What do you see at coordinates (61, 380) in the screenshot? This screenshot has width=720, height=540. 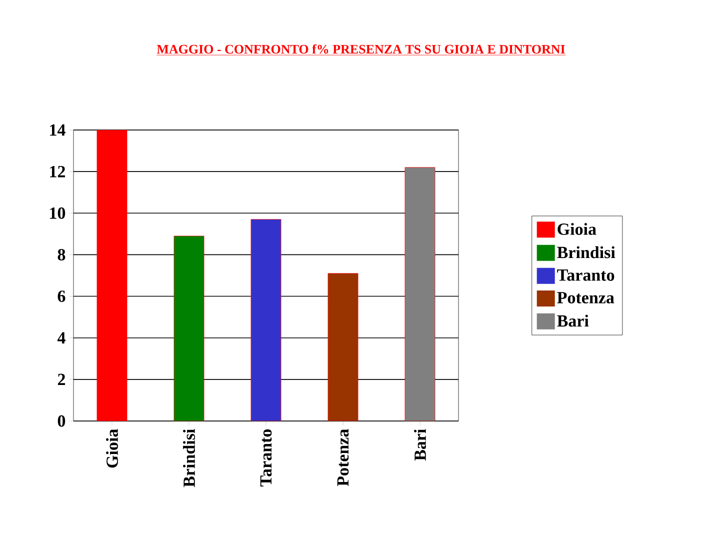 I see `y-tick-label: 2` at bounding box center [61, 380].